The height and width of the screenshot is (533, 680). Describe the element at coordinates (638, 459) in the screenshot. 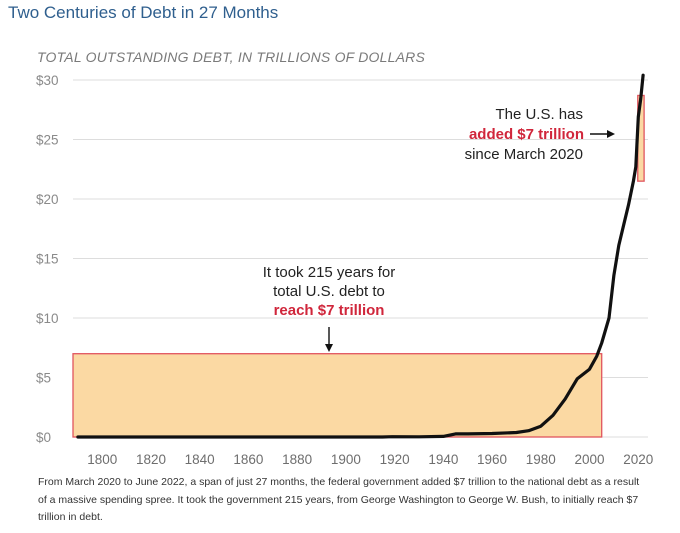

I see `x-tick-label: 2020` at that location.